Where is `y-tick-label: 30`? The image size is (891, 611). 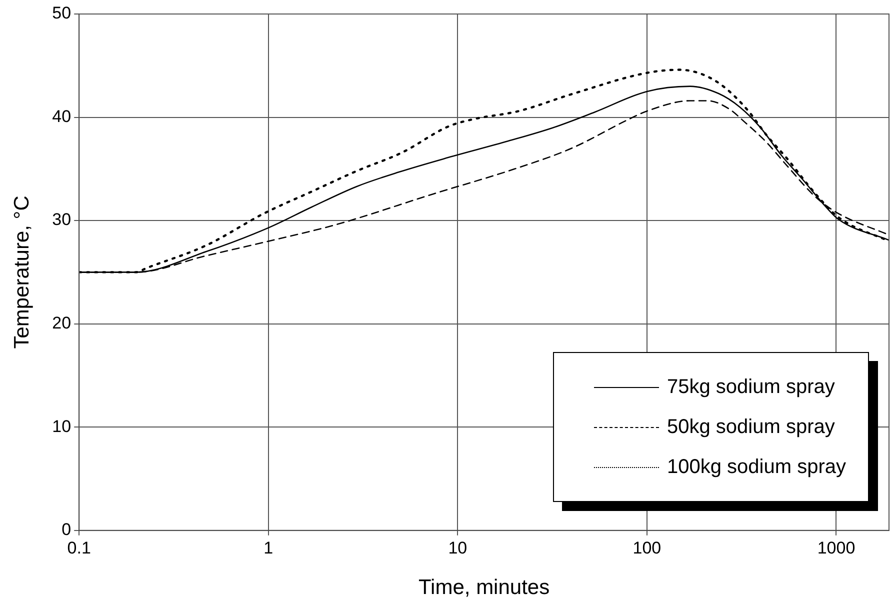
y-tick-label: 30 is located at coordinates (62, 220).